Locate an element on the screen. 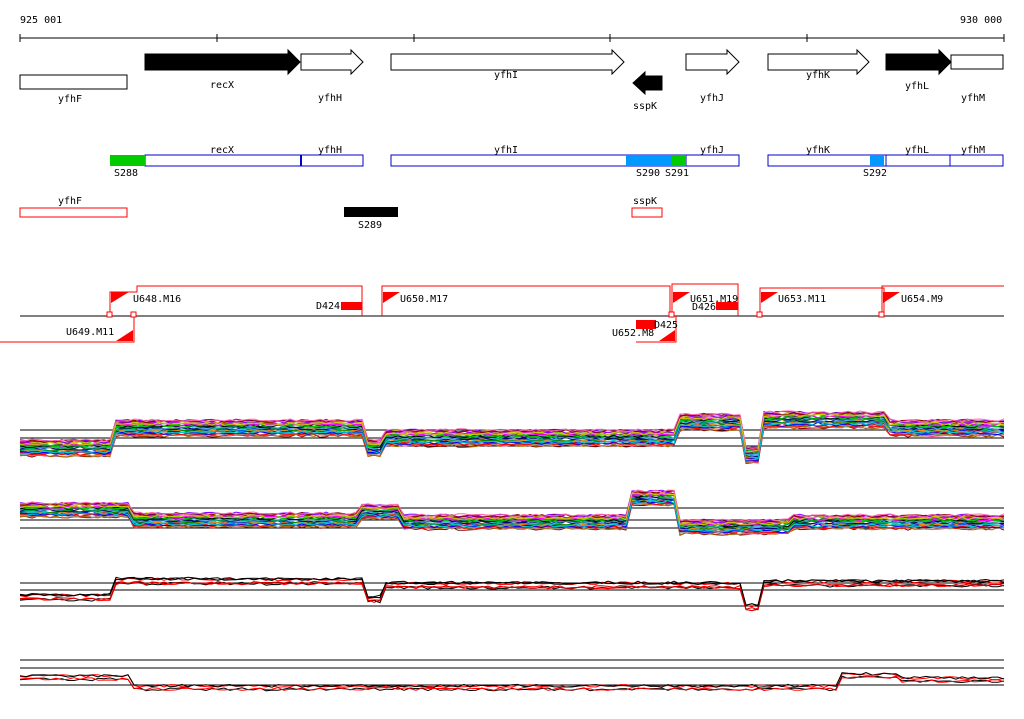  transcript-label-U651: U651.M19 is located at coordinates (714, 299).